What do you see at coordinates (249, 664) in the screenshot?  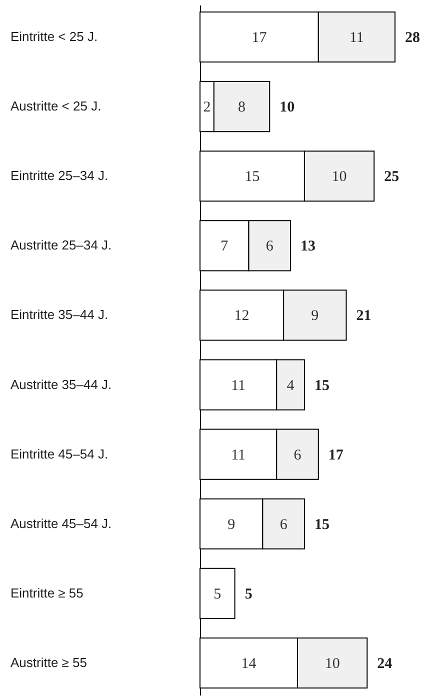 I see `data-label: 14` at bounding box center [249, 664].